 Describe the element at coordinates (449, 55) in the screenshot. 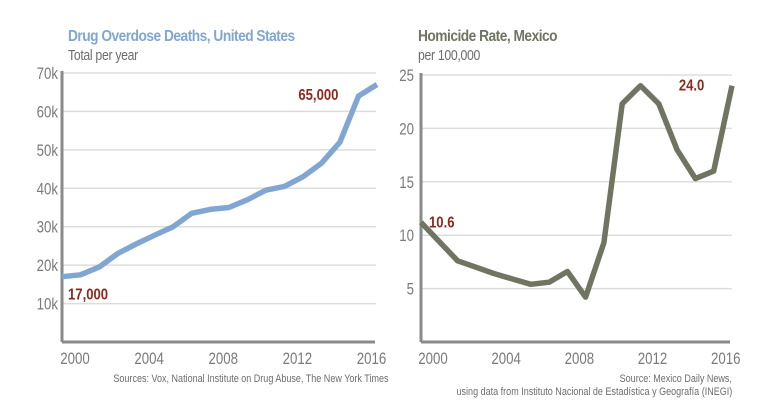

I see `homicide-chart-subtitle: per 100,000` at that location.